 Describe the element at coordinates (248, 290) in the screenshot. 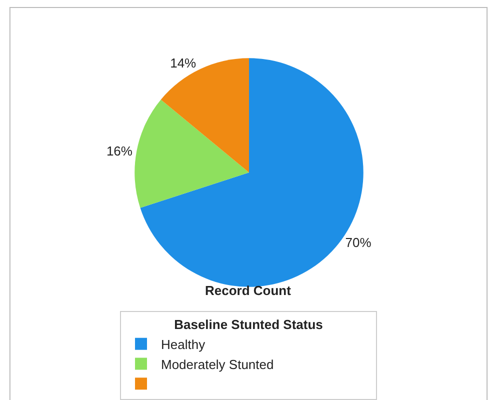

I see `text: Record Count` at that location.